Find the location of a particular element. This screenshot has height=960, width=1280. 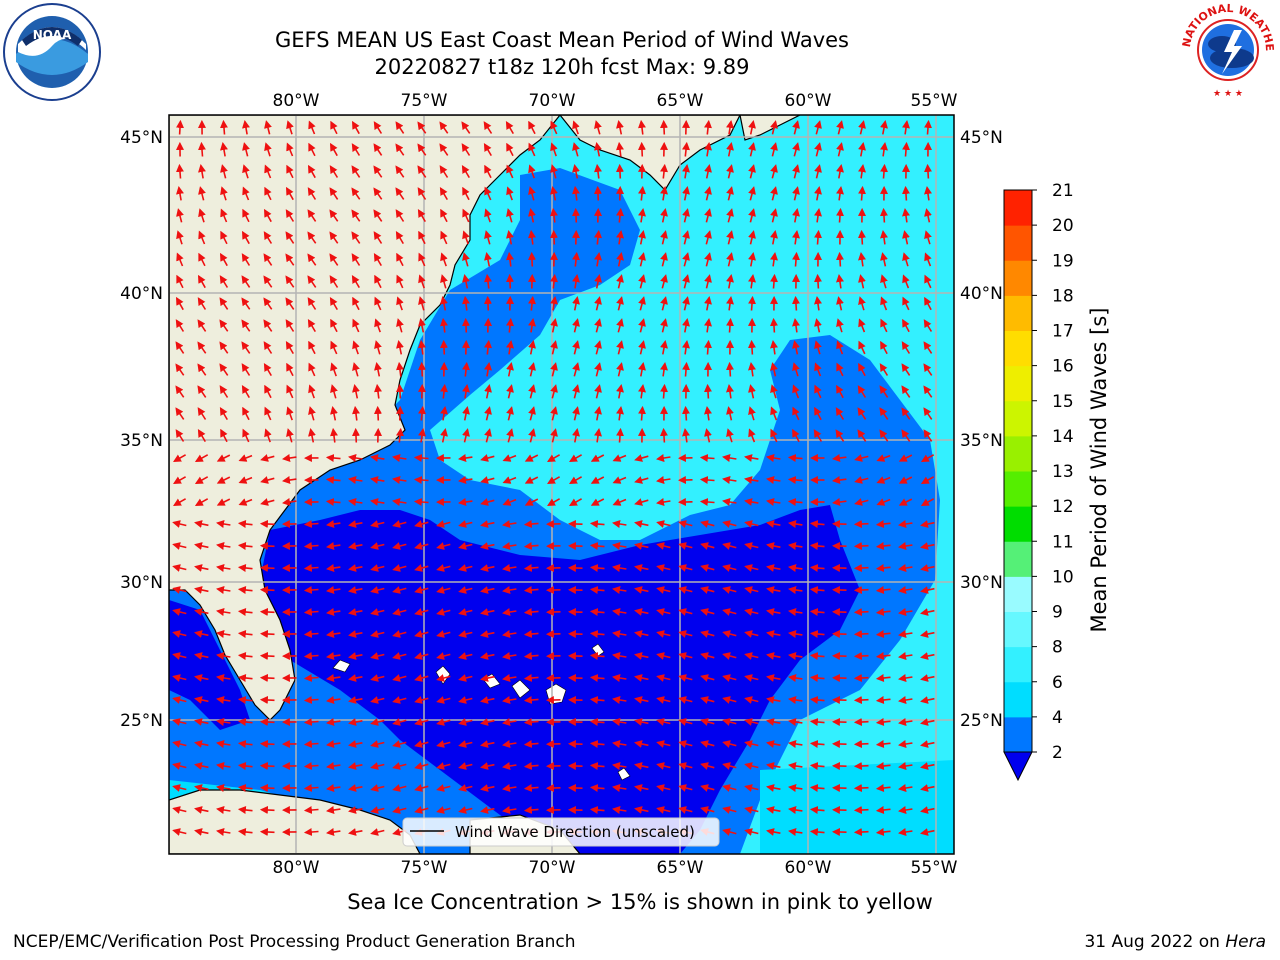

lat-tick-right: 45°N is located at coordinates (981, 138).